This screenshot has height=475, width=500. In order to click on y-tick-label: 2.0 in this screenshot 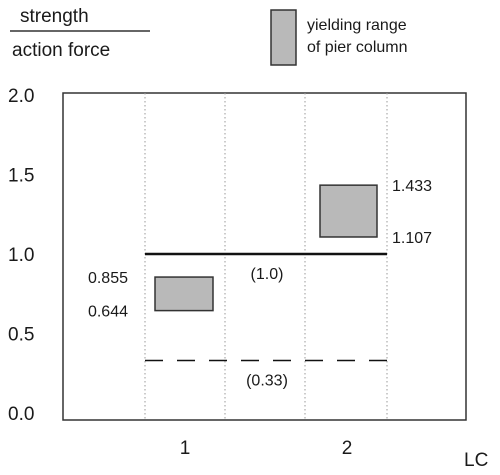, I will do `click(21, 96)`.